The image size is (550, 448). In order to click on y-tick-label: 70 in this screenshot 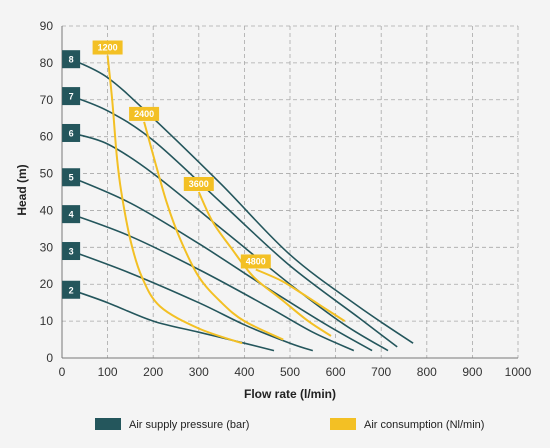, I will do `click(47, 100)`.